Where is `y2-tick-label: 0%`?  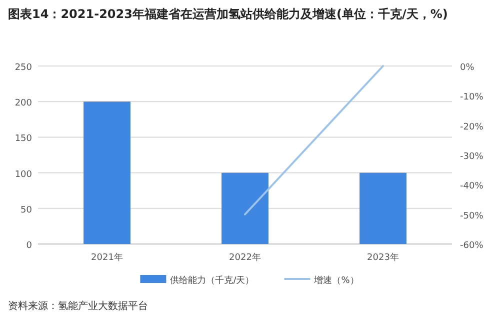
y2-tick-label: 0% is located at coordinates (467, 68).